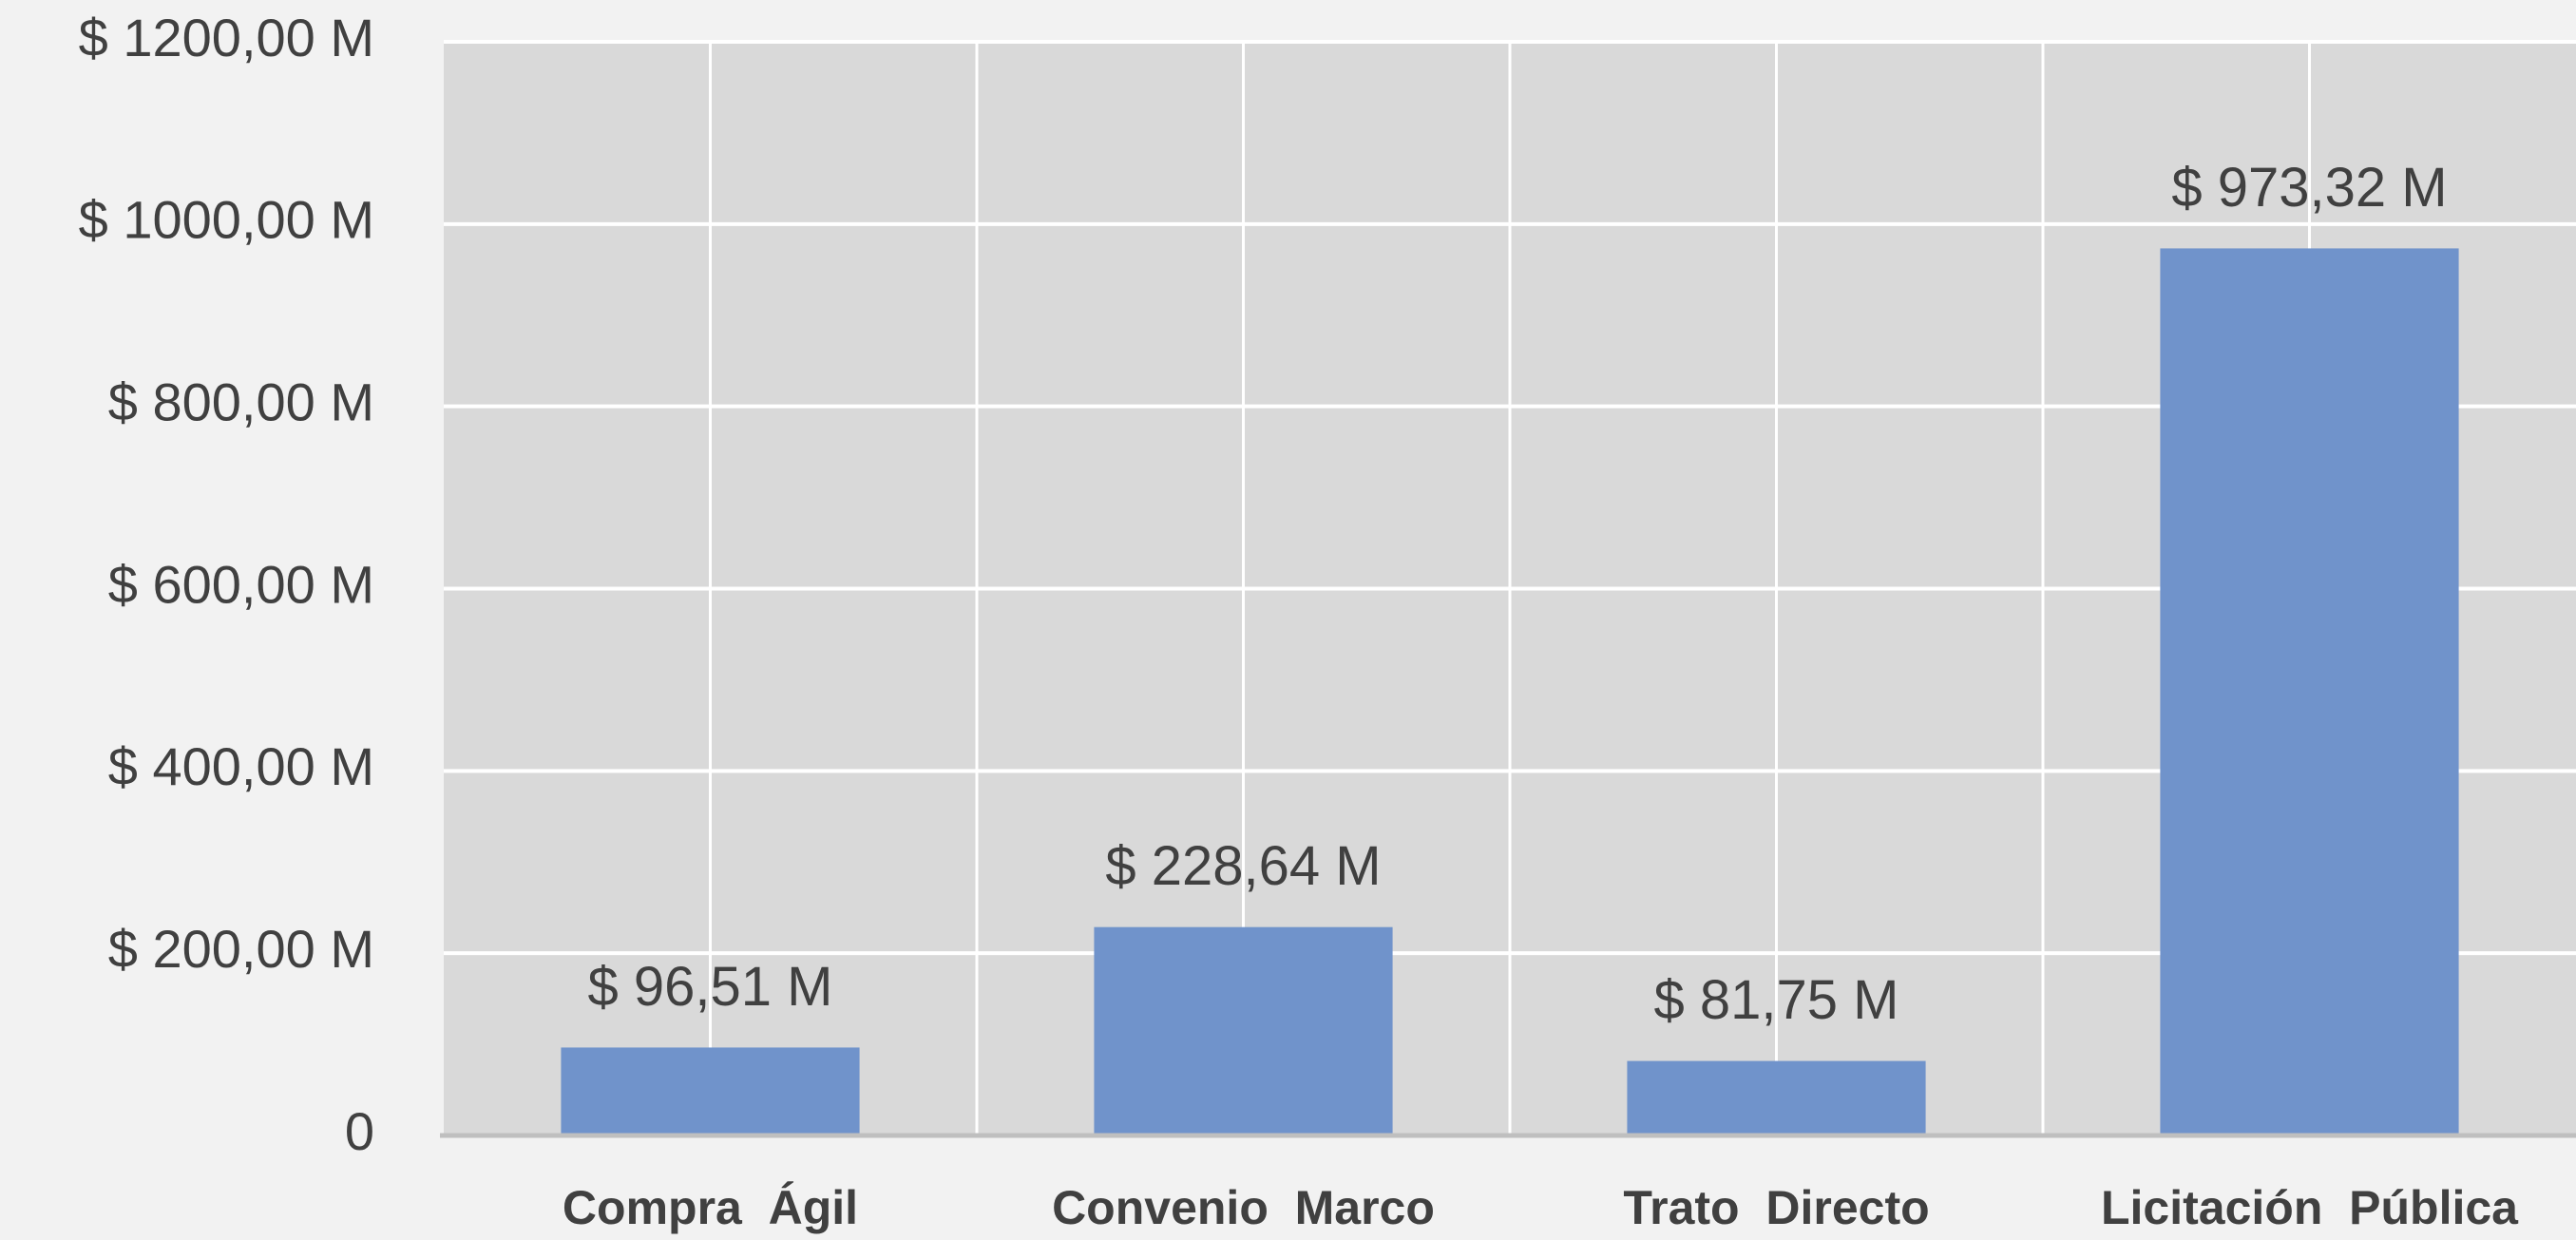 This screenshot has width=2576, height=1240. What do you see at coordinates (241, 766) in the screenshot?
I see `y-tick-label: $ 400,00 M` at bounding box center [241, 766].